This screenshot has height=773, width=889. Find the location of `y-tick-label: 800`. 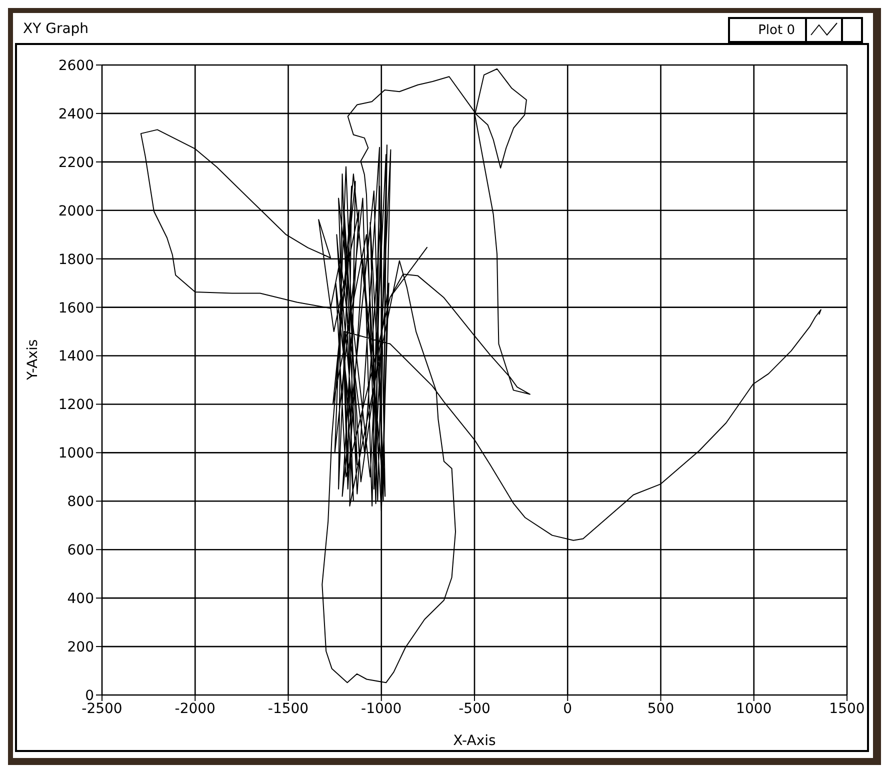

y-tick-label: 800 is located at coordinates (80, 502).